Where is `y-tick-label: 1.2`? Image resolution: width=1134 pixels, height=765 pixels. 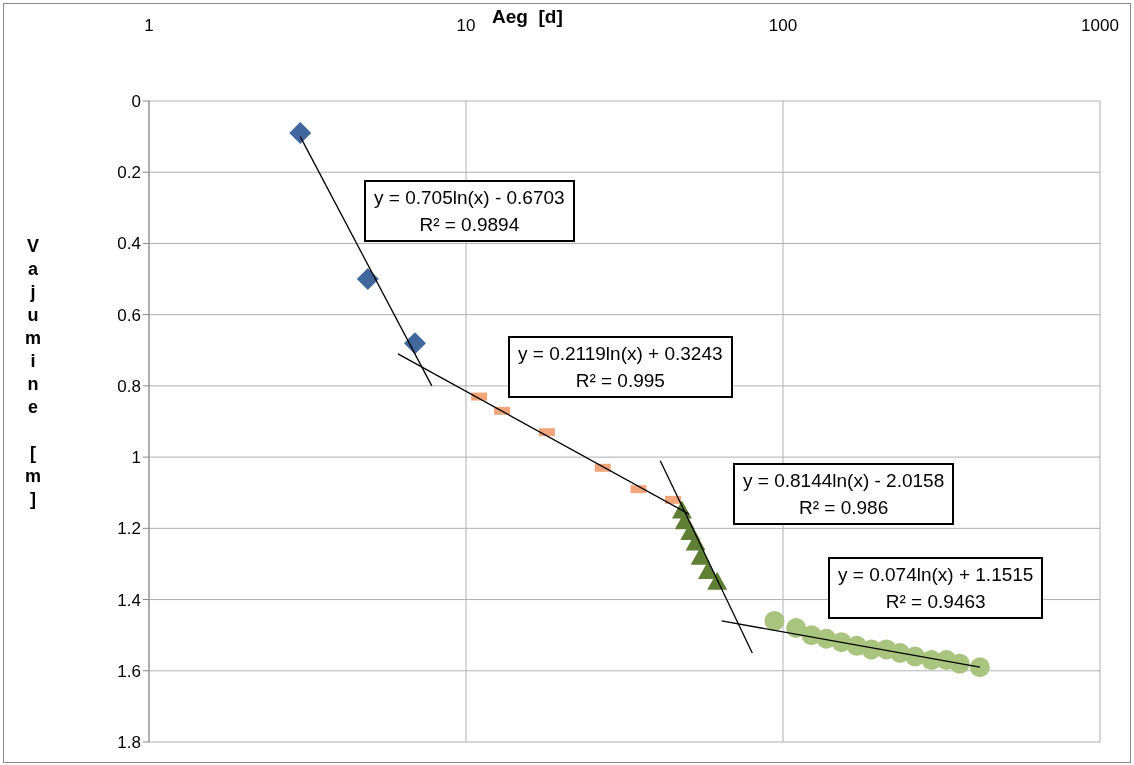
y-tick-label: 1.2 is located at coordinates (129, 529).